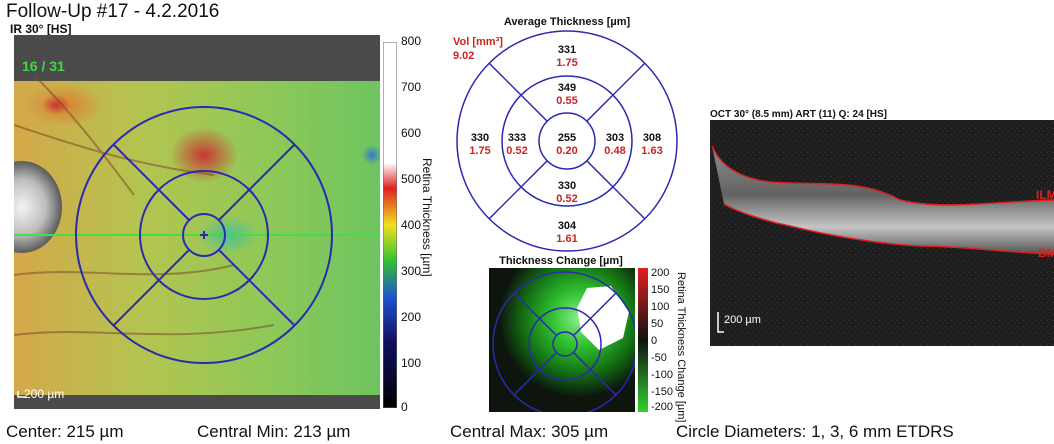  I want to click on colorbar-tick: 300, so click(411, 271).